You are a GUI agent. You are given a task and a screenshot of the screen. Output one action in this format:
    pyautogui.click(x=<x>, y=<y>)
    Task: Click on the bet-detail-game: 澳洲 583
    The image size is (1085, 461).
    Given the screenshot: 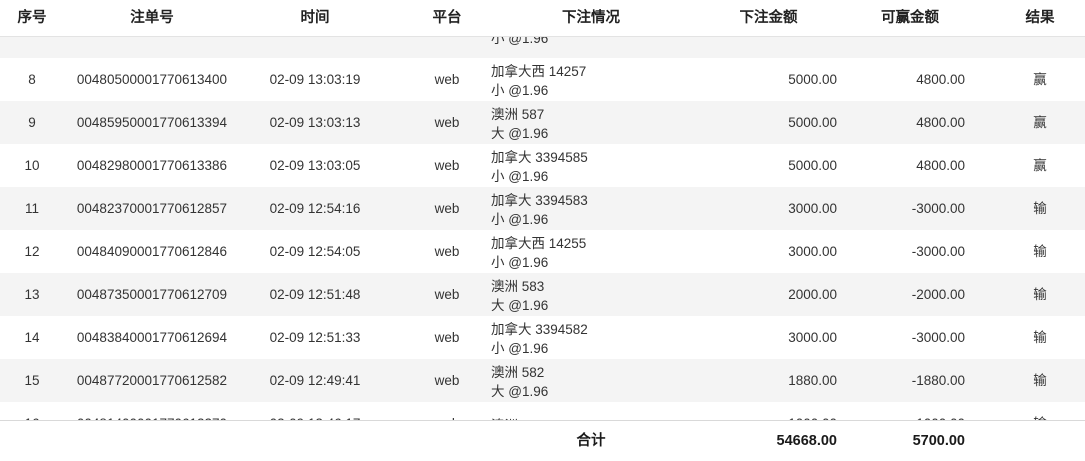 What is the action you would take?
    pyautogui.click(x=518, y=286)
    